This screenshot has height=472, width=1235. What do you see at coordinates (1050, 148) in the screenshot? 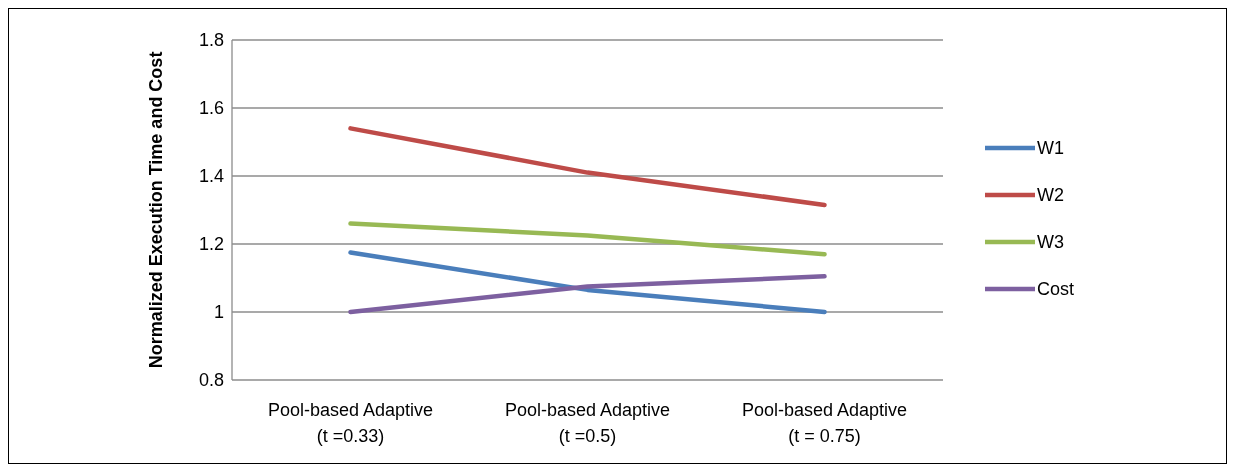
I see `legend-label: W1` at bounding box center [1050, 148].